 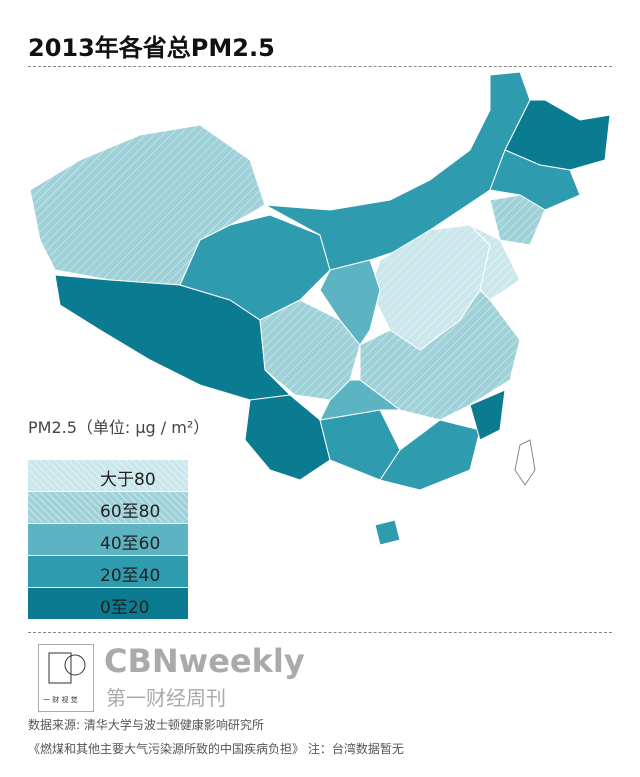 I want to click on logo: 一 财 视 觉, so click(x=66, y=678).